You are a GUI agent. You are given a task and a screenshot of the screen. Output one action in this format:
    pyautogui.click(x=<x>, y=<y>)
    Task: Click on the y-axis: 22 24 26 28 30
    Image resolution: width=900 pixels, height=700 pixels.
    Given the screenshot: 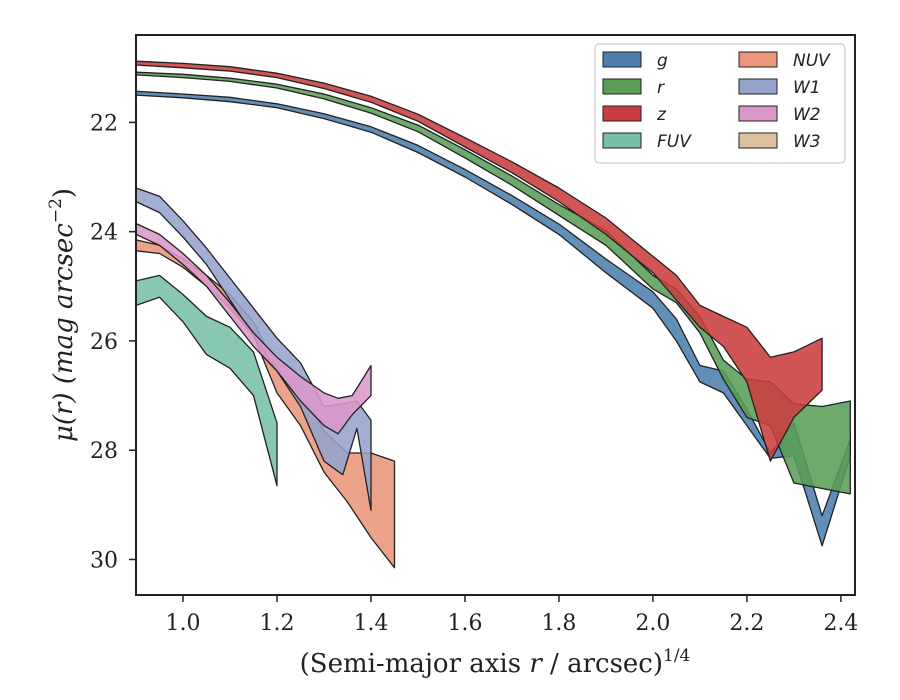 What is the action you would take?
    pyautogui.click(x=113, y=342)
    